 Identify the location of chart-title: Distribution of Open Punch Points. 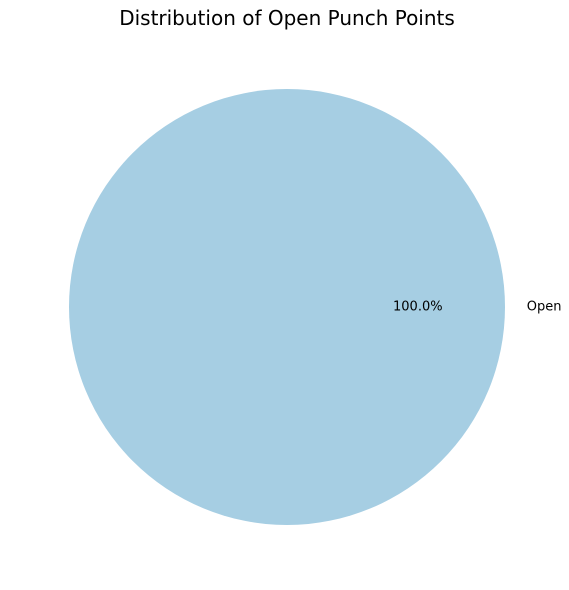
(287, 18).